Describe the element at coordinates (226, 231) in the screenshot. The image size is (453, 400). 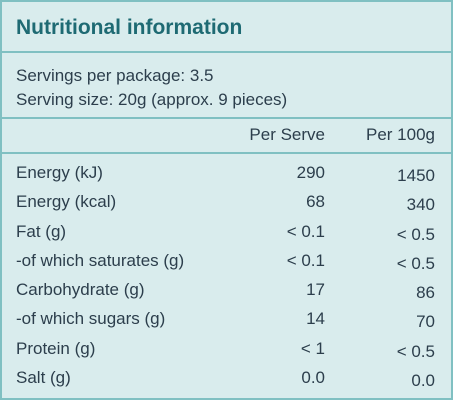
I see `table-row: Fat (g) < 0.1 < 0.5` at that location.